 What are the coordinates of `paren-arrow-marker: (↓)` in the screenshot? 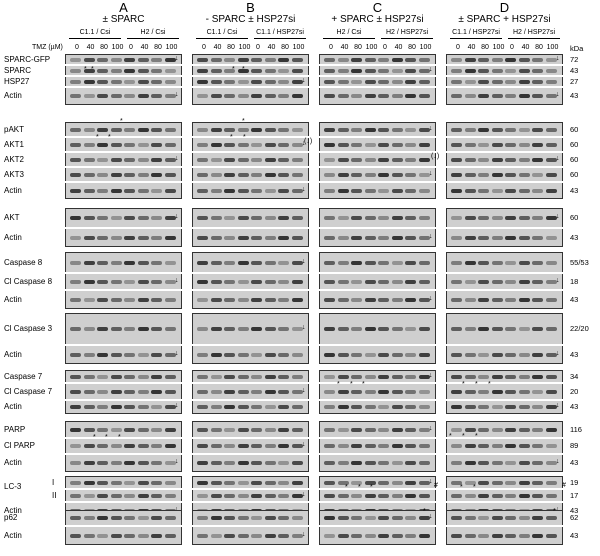 It's located at (308, 141).